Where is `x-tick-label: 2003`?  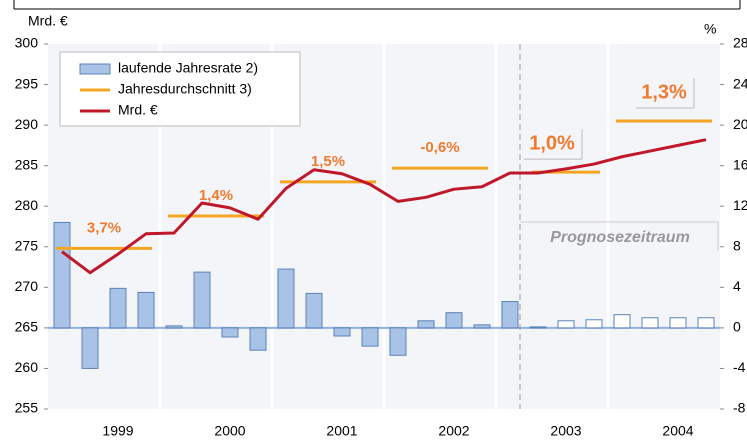 x-tick-label: 2003 is located at coordinates (565, 431).